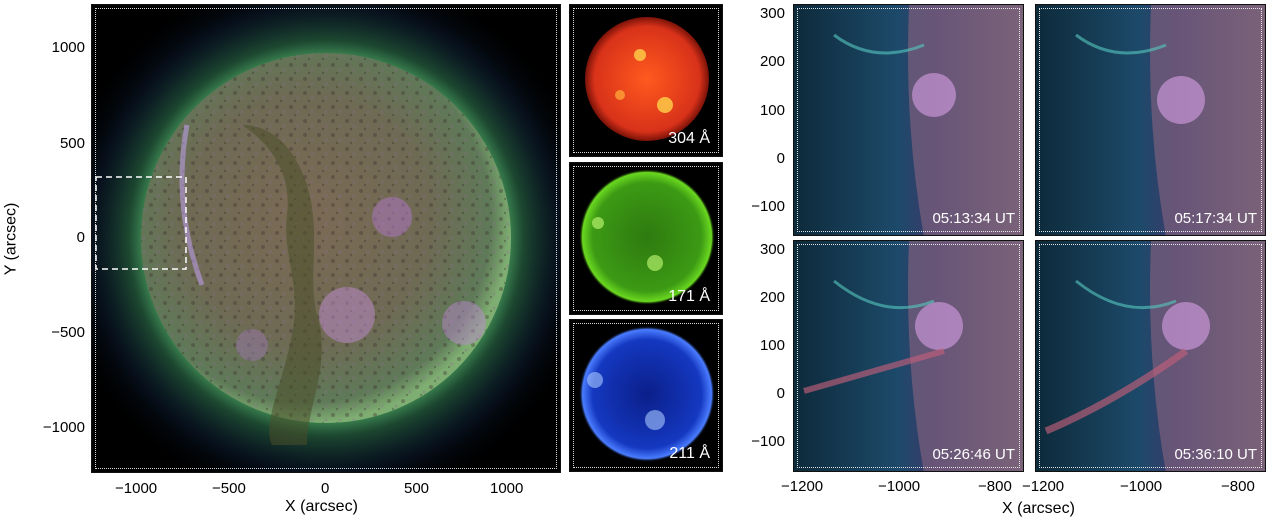 Image resolution: width=1274 pixels, height=522 pixels. What do you see at coordinates (1215, 454) in the screenshot?
I see `timestamp-label: 05:36:10 UT` at bounding box center [1215, 454].